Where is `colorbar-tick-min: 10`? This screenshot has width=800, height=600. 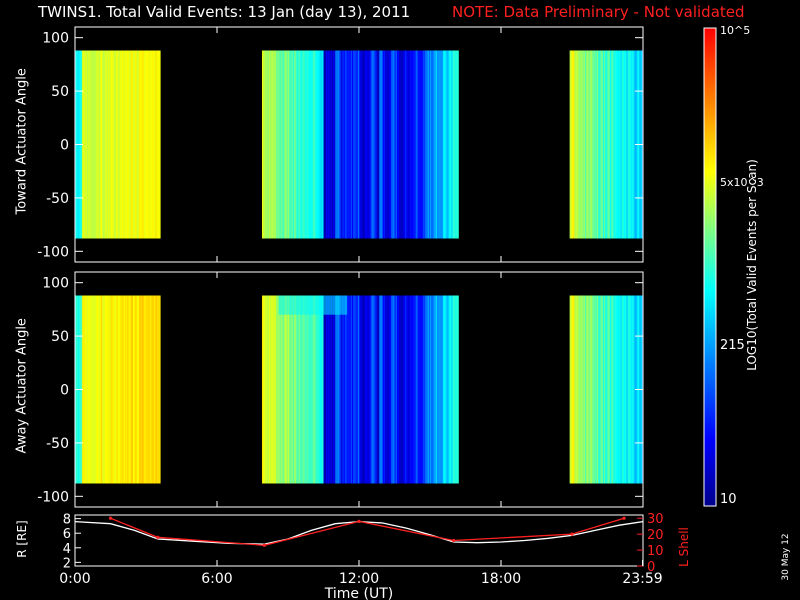 colorbar-tick-min: 10 is located at coordinates (728, 499).